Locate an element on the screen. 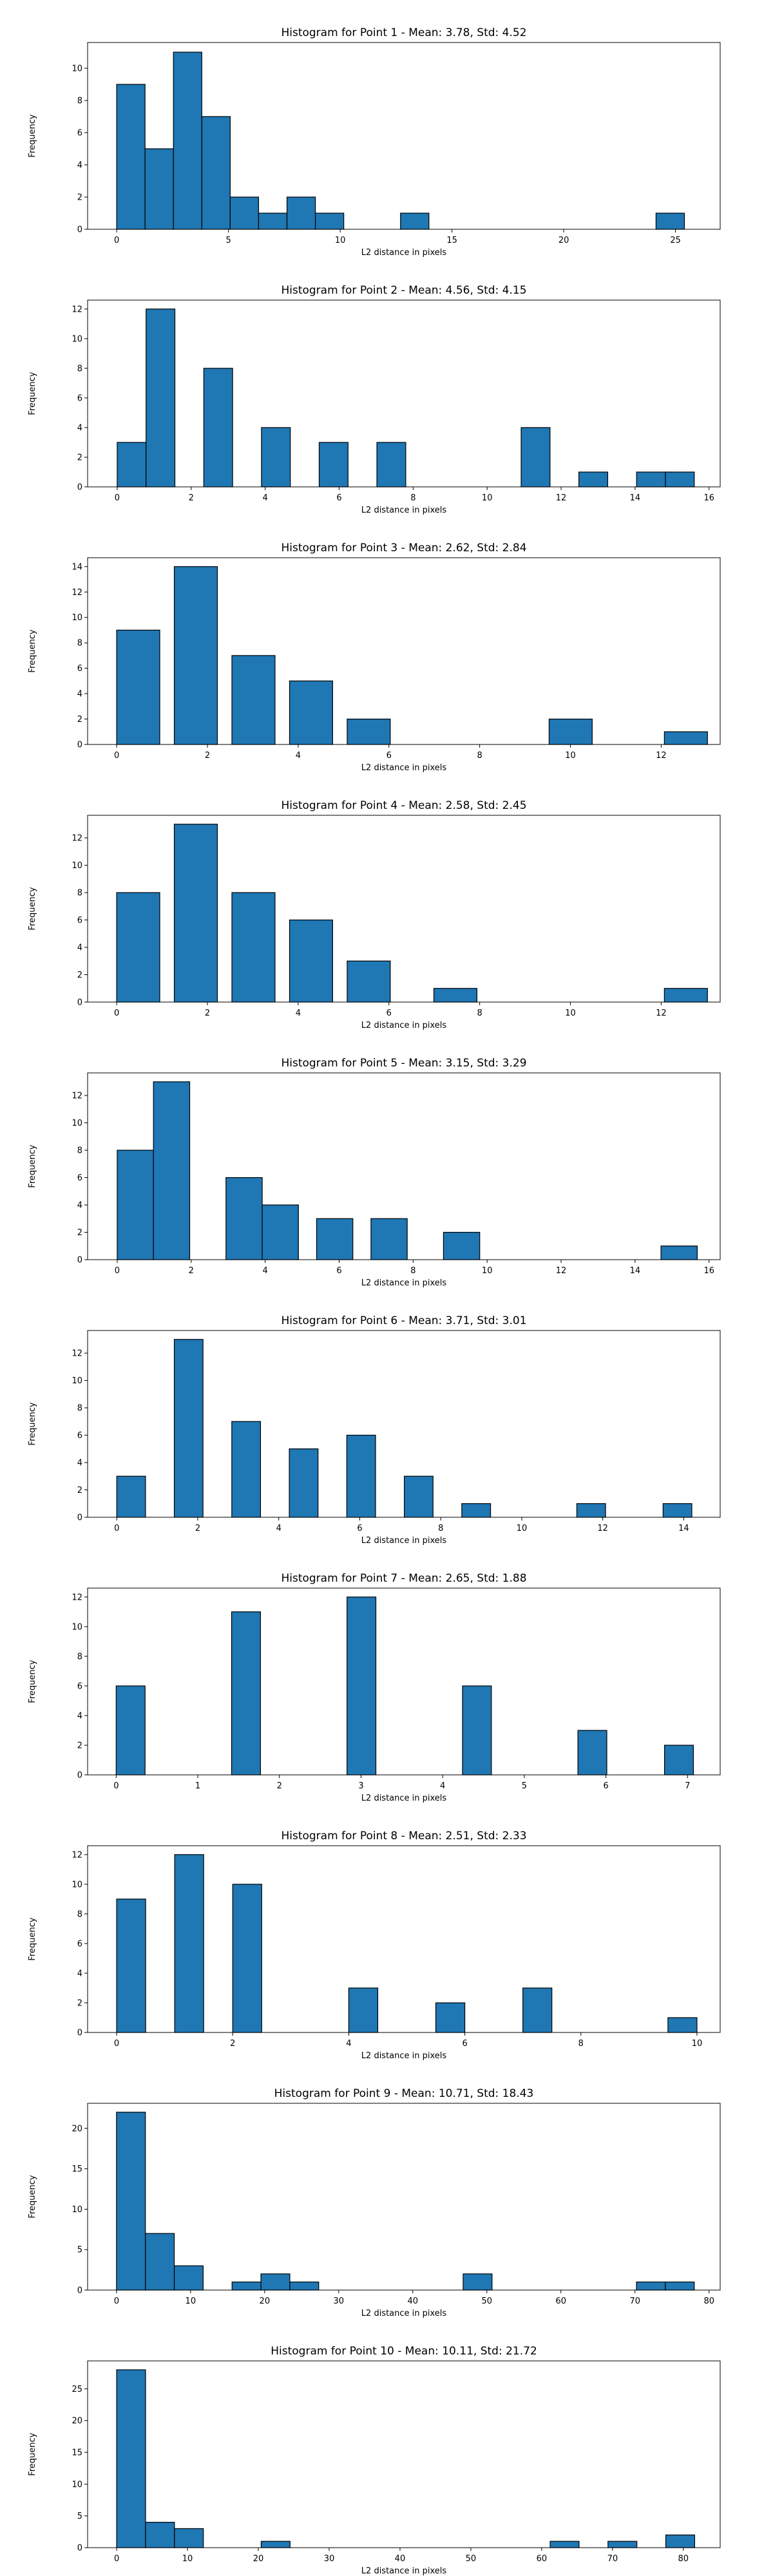 The height and width of the screenshot is (2576, 773). x-tick-label: 16 is located at coordinates (708, 1271).